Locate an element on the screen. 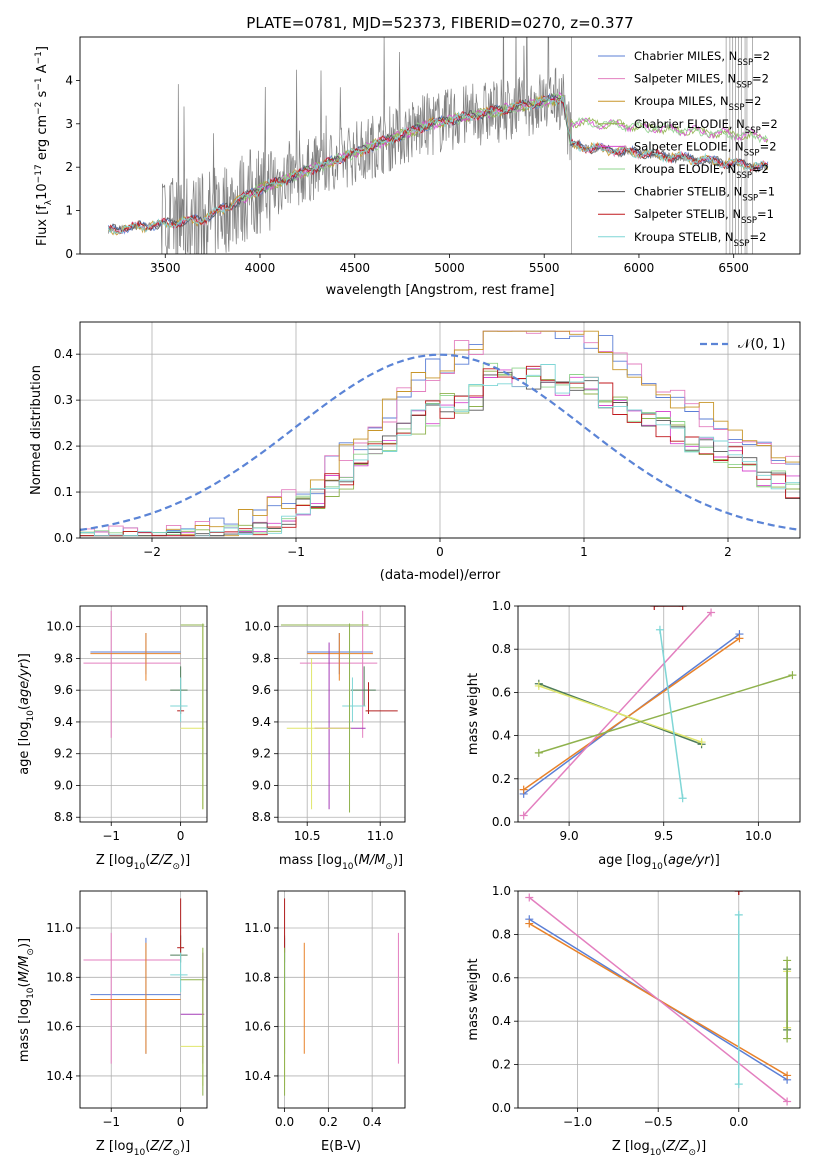 This screenshot has height=1170, width=819. spectrum-ylabel-part: erg cm is located at coordinates (42, 139).